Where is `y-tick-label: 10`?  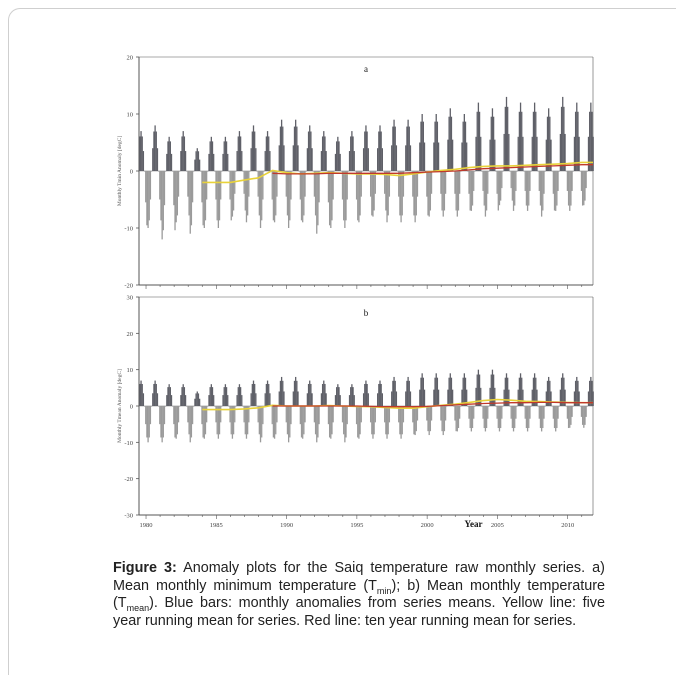 y-tick-label: 10 is located at coordinates (130, 370).